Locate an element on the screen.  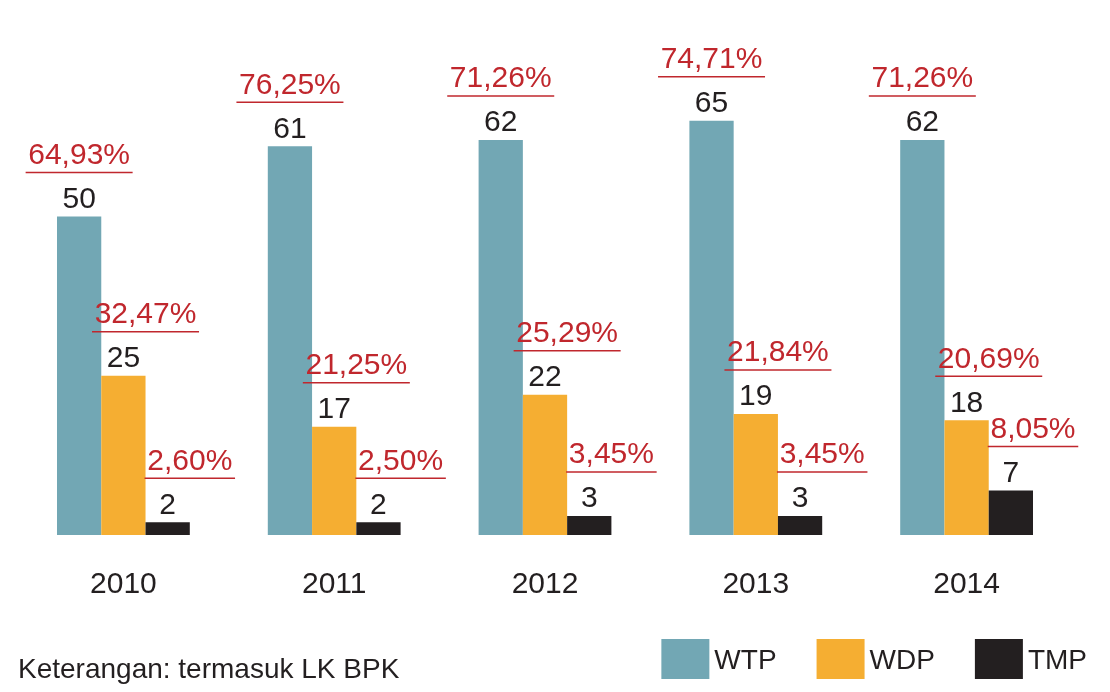
data-label: 50 is located at coordinates (79, 197).